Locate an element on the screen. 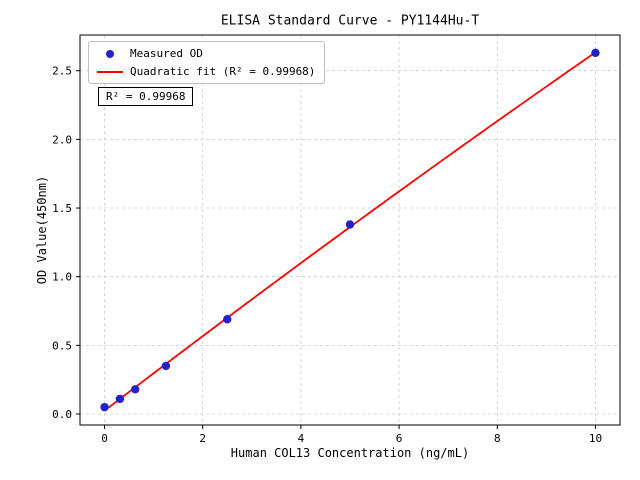 The width and height of the screenshot is (640, 480). x-tick-label: 6 is located at coordinates (399, 438).